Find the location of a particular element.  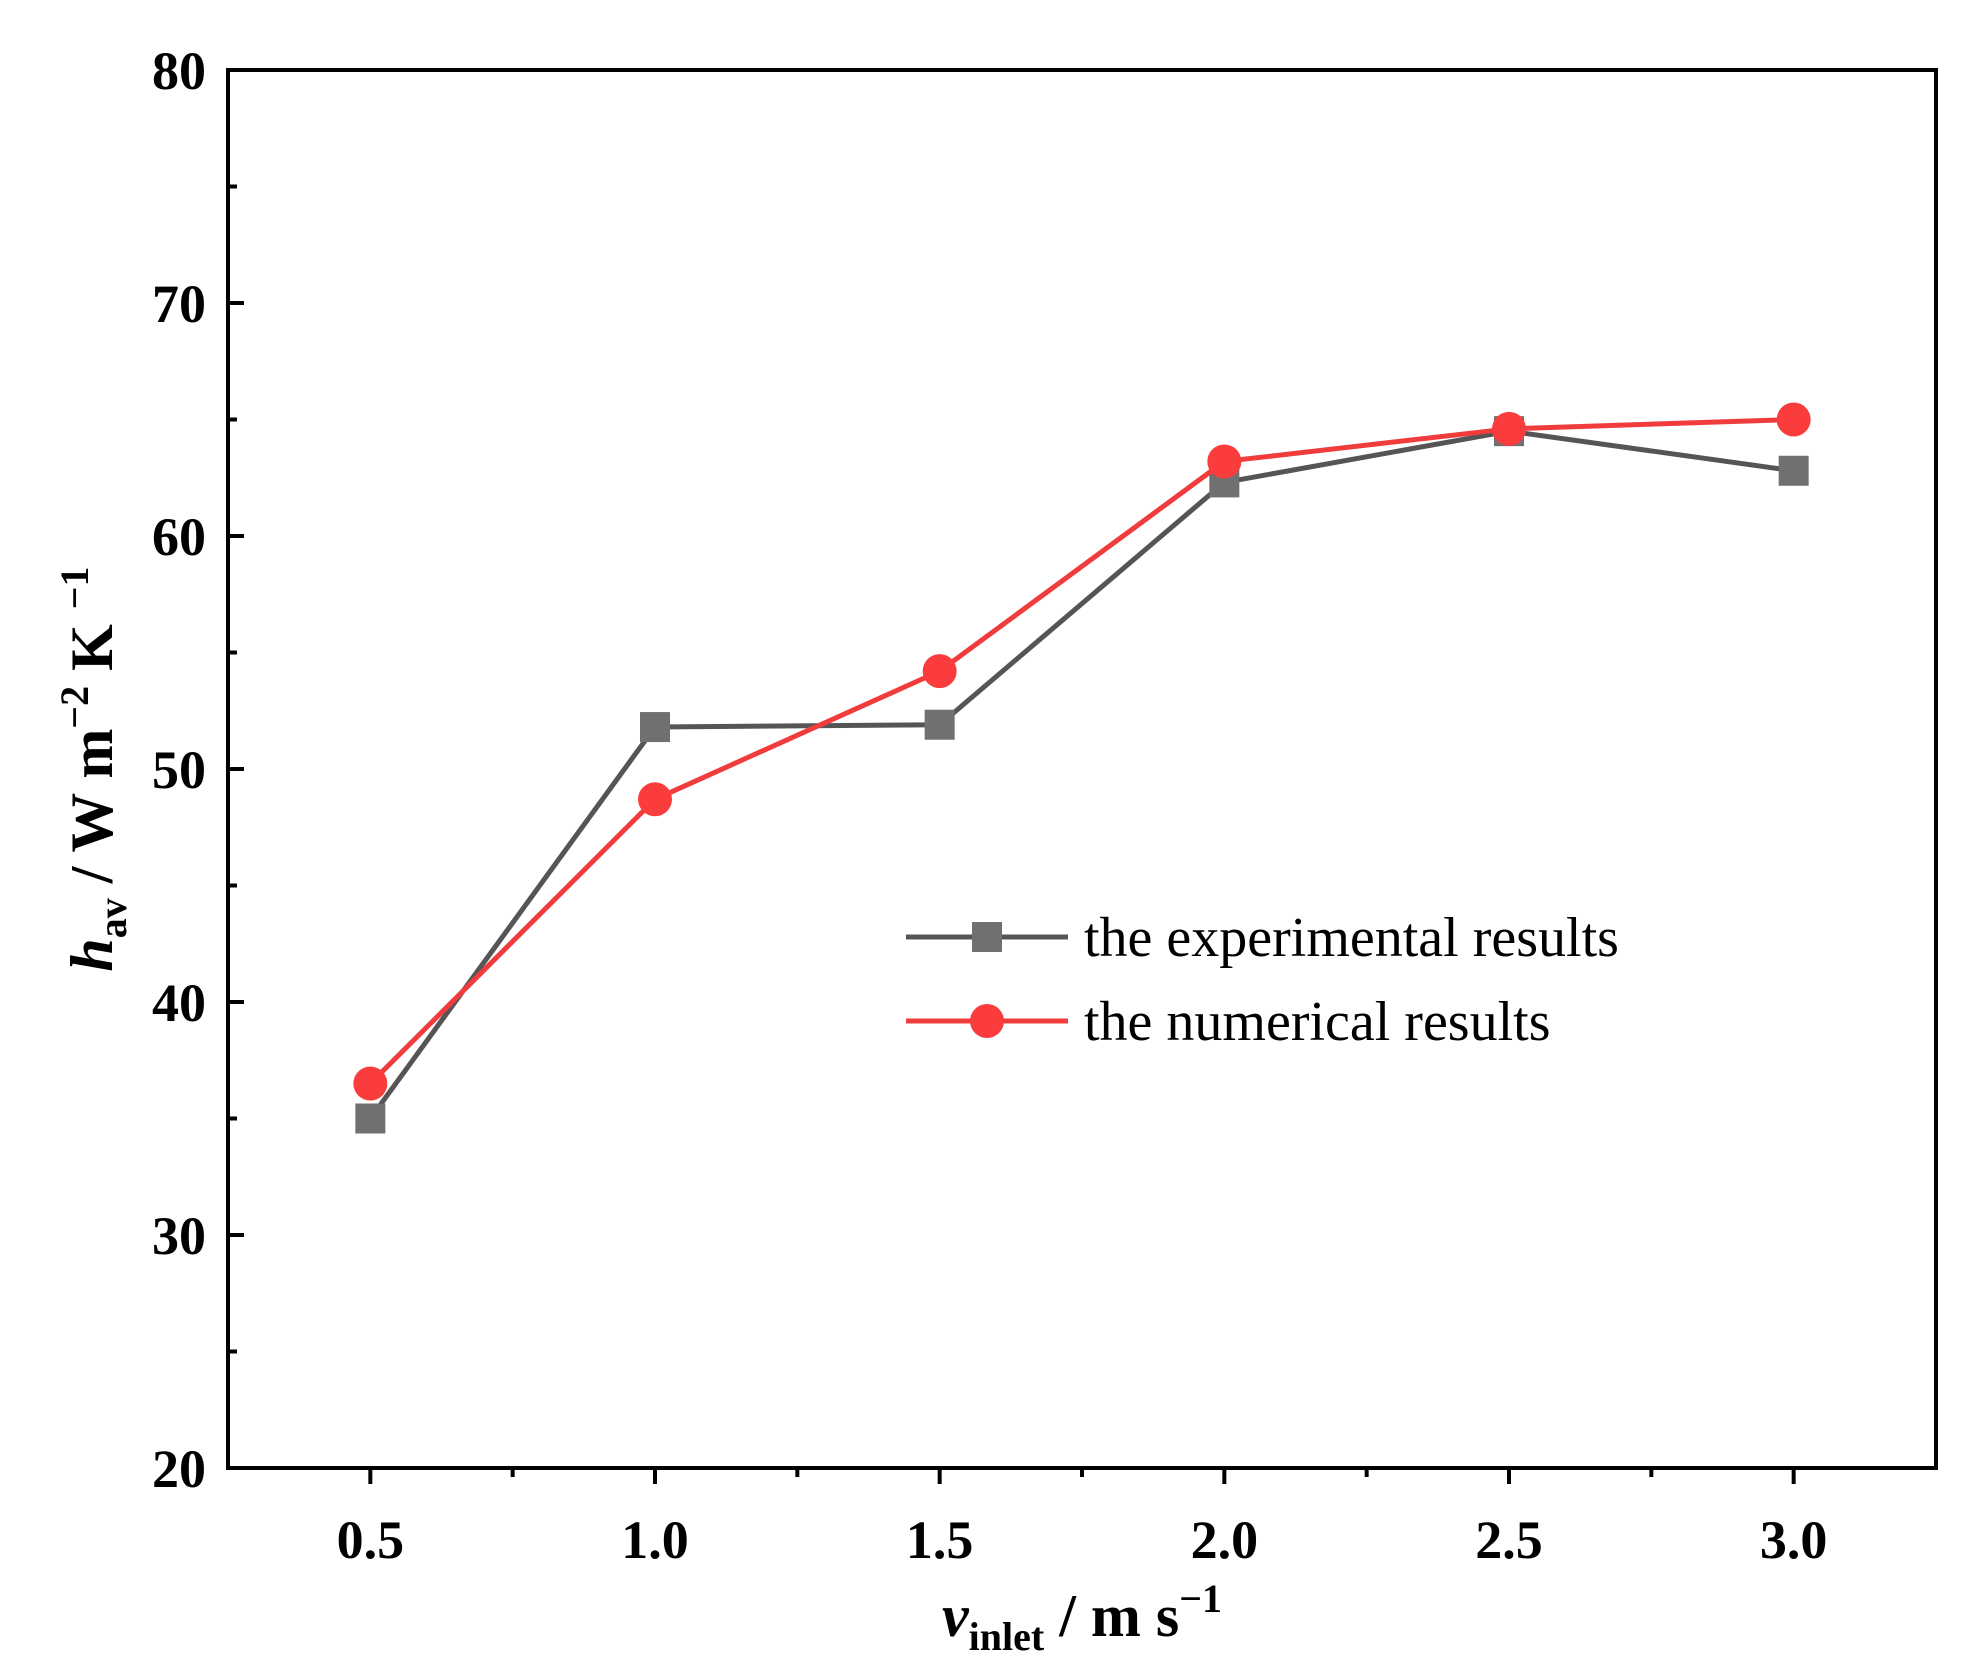

x-axis-title-main: v is located at coordinates (956, 1616).